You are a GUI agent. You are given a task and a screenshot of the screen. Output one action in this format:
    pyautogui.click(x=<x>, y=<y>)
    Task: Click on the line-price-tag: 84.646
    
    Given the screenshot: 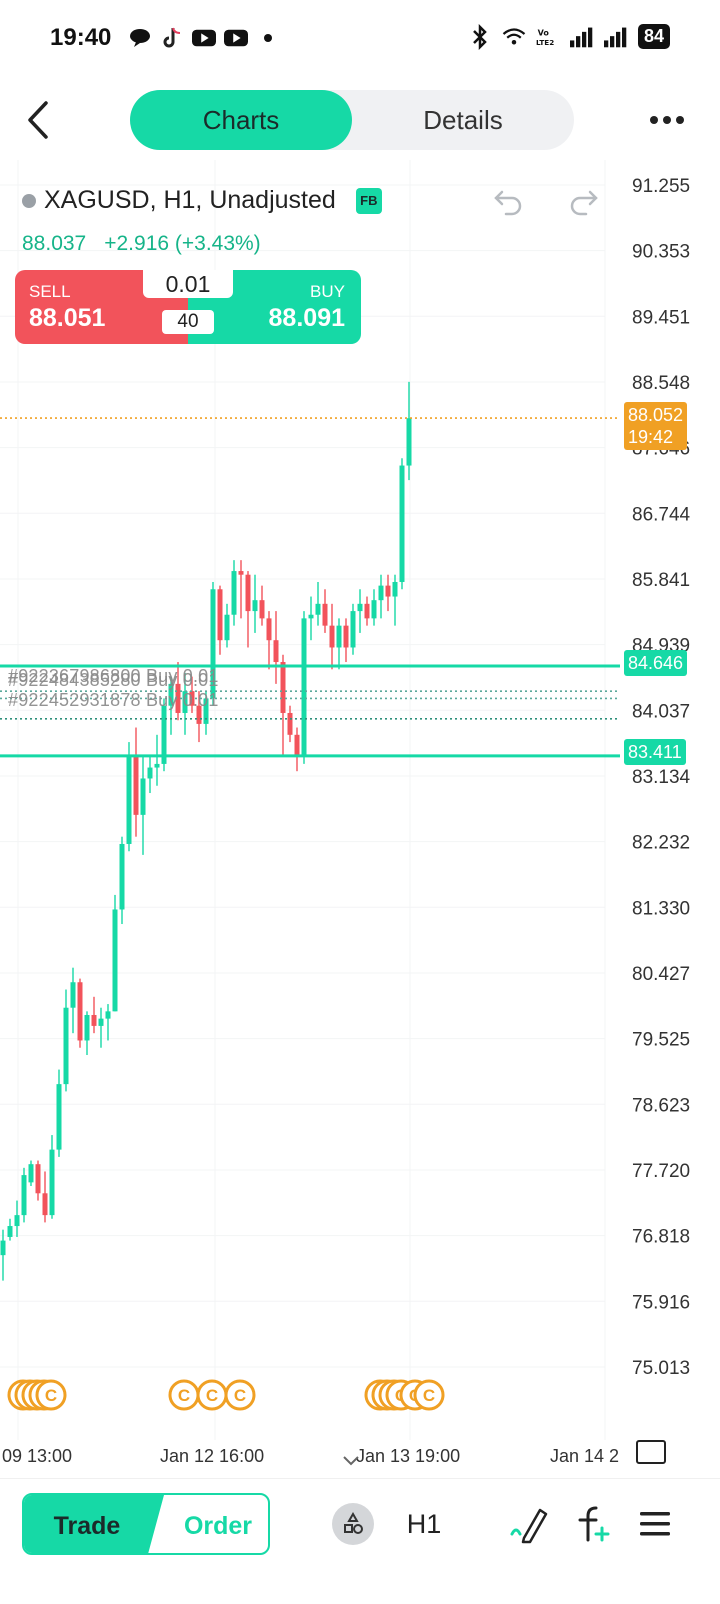 What is the action you would take?
    pyautogui.click(x=656, y=663)
    